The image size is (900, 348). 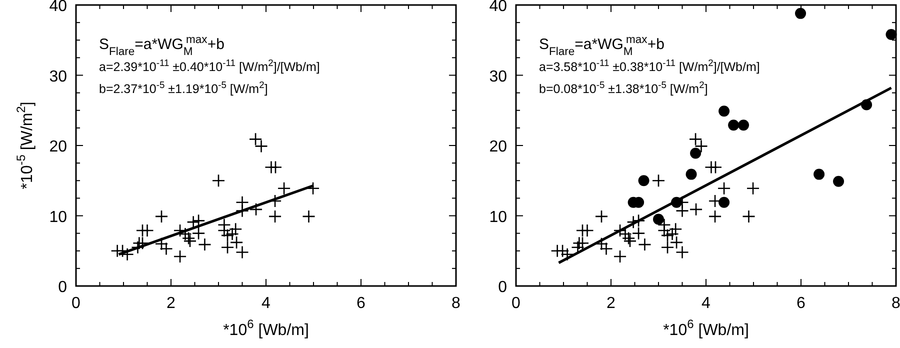 I want to click on annotation: b=2.37*10$^{-5}$ ±1.19*10$^{-5}$ [W/m$^{2}$], so click(x=183, y=88).